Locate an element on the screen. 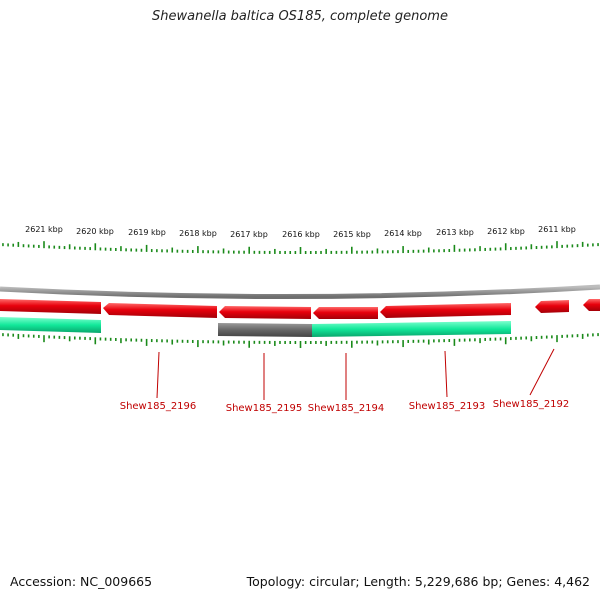 The height and width of the screenshot is (600, 600). gene-label: Shew185_2193 is located at coordinates (447, 406).